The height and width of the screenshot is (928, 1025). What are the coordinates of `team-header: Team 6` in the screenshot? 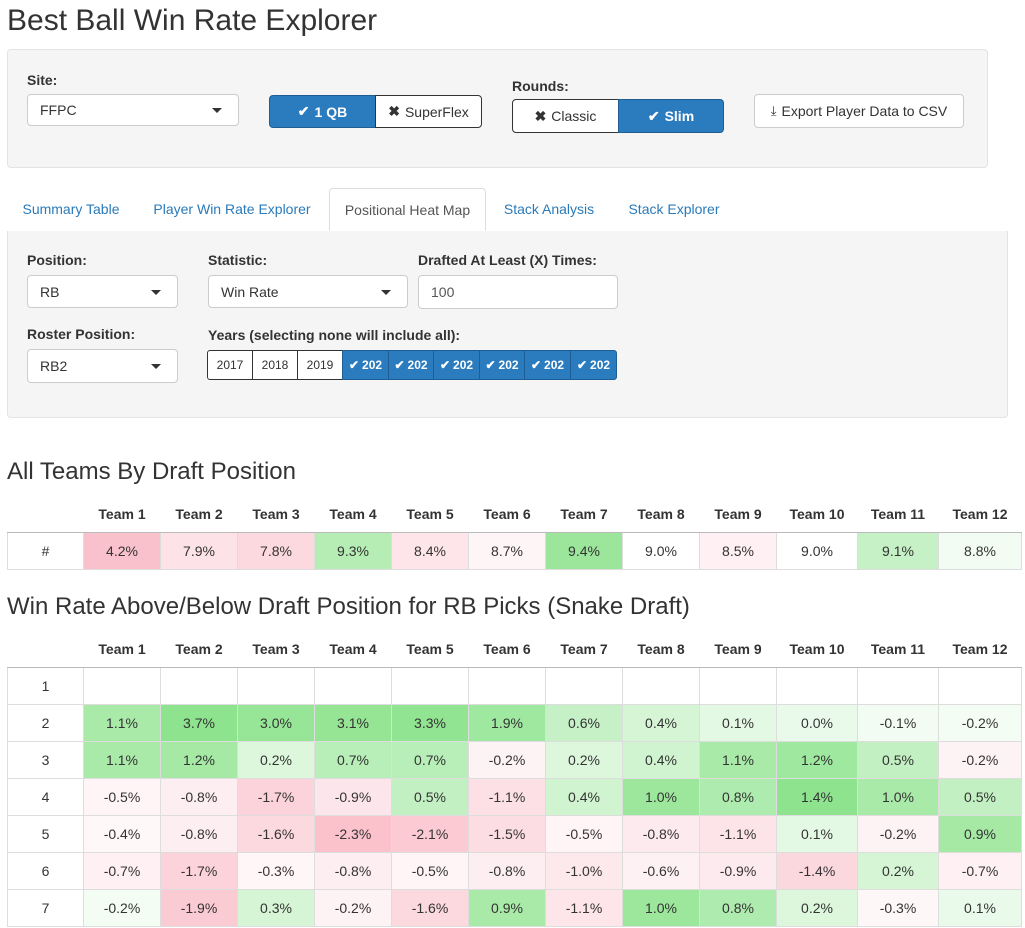 It's located at (507, 514).